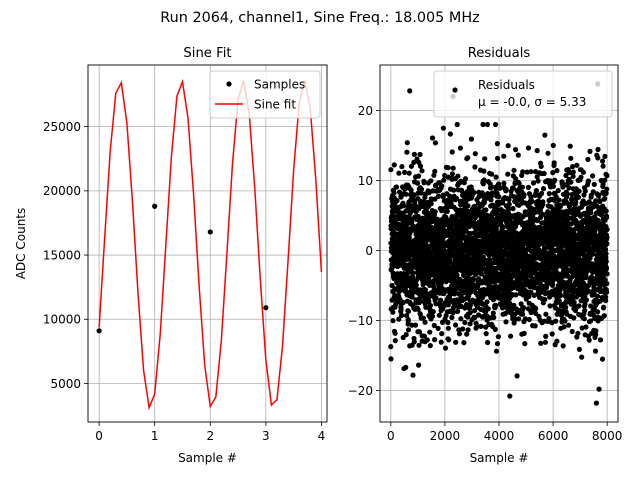 The image size is (640, 480). What do you see at coordinates (207, 458) in the screenshot?
I see `sine-fit-xlabel: Sample #` at bounding box center [207, 458].